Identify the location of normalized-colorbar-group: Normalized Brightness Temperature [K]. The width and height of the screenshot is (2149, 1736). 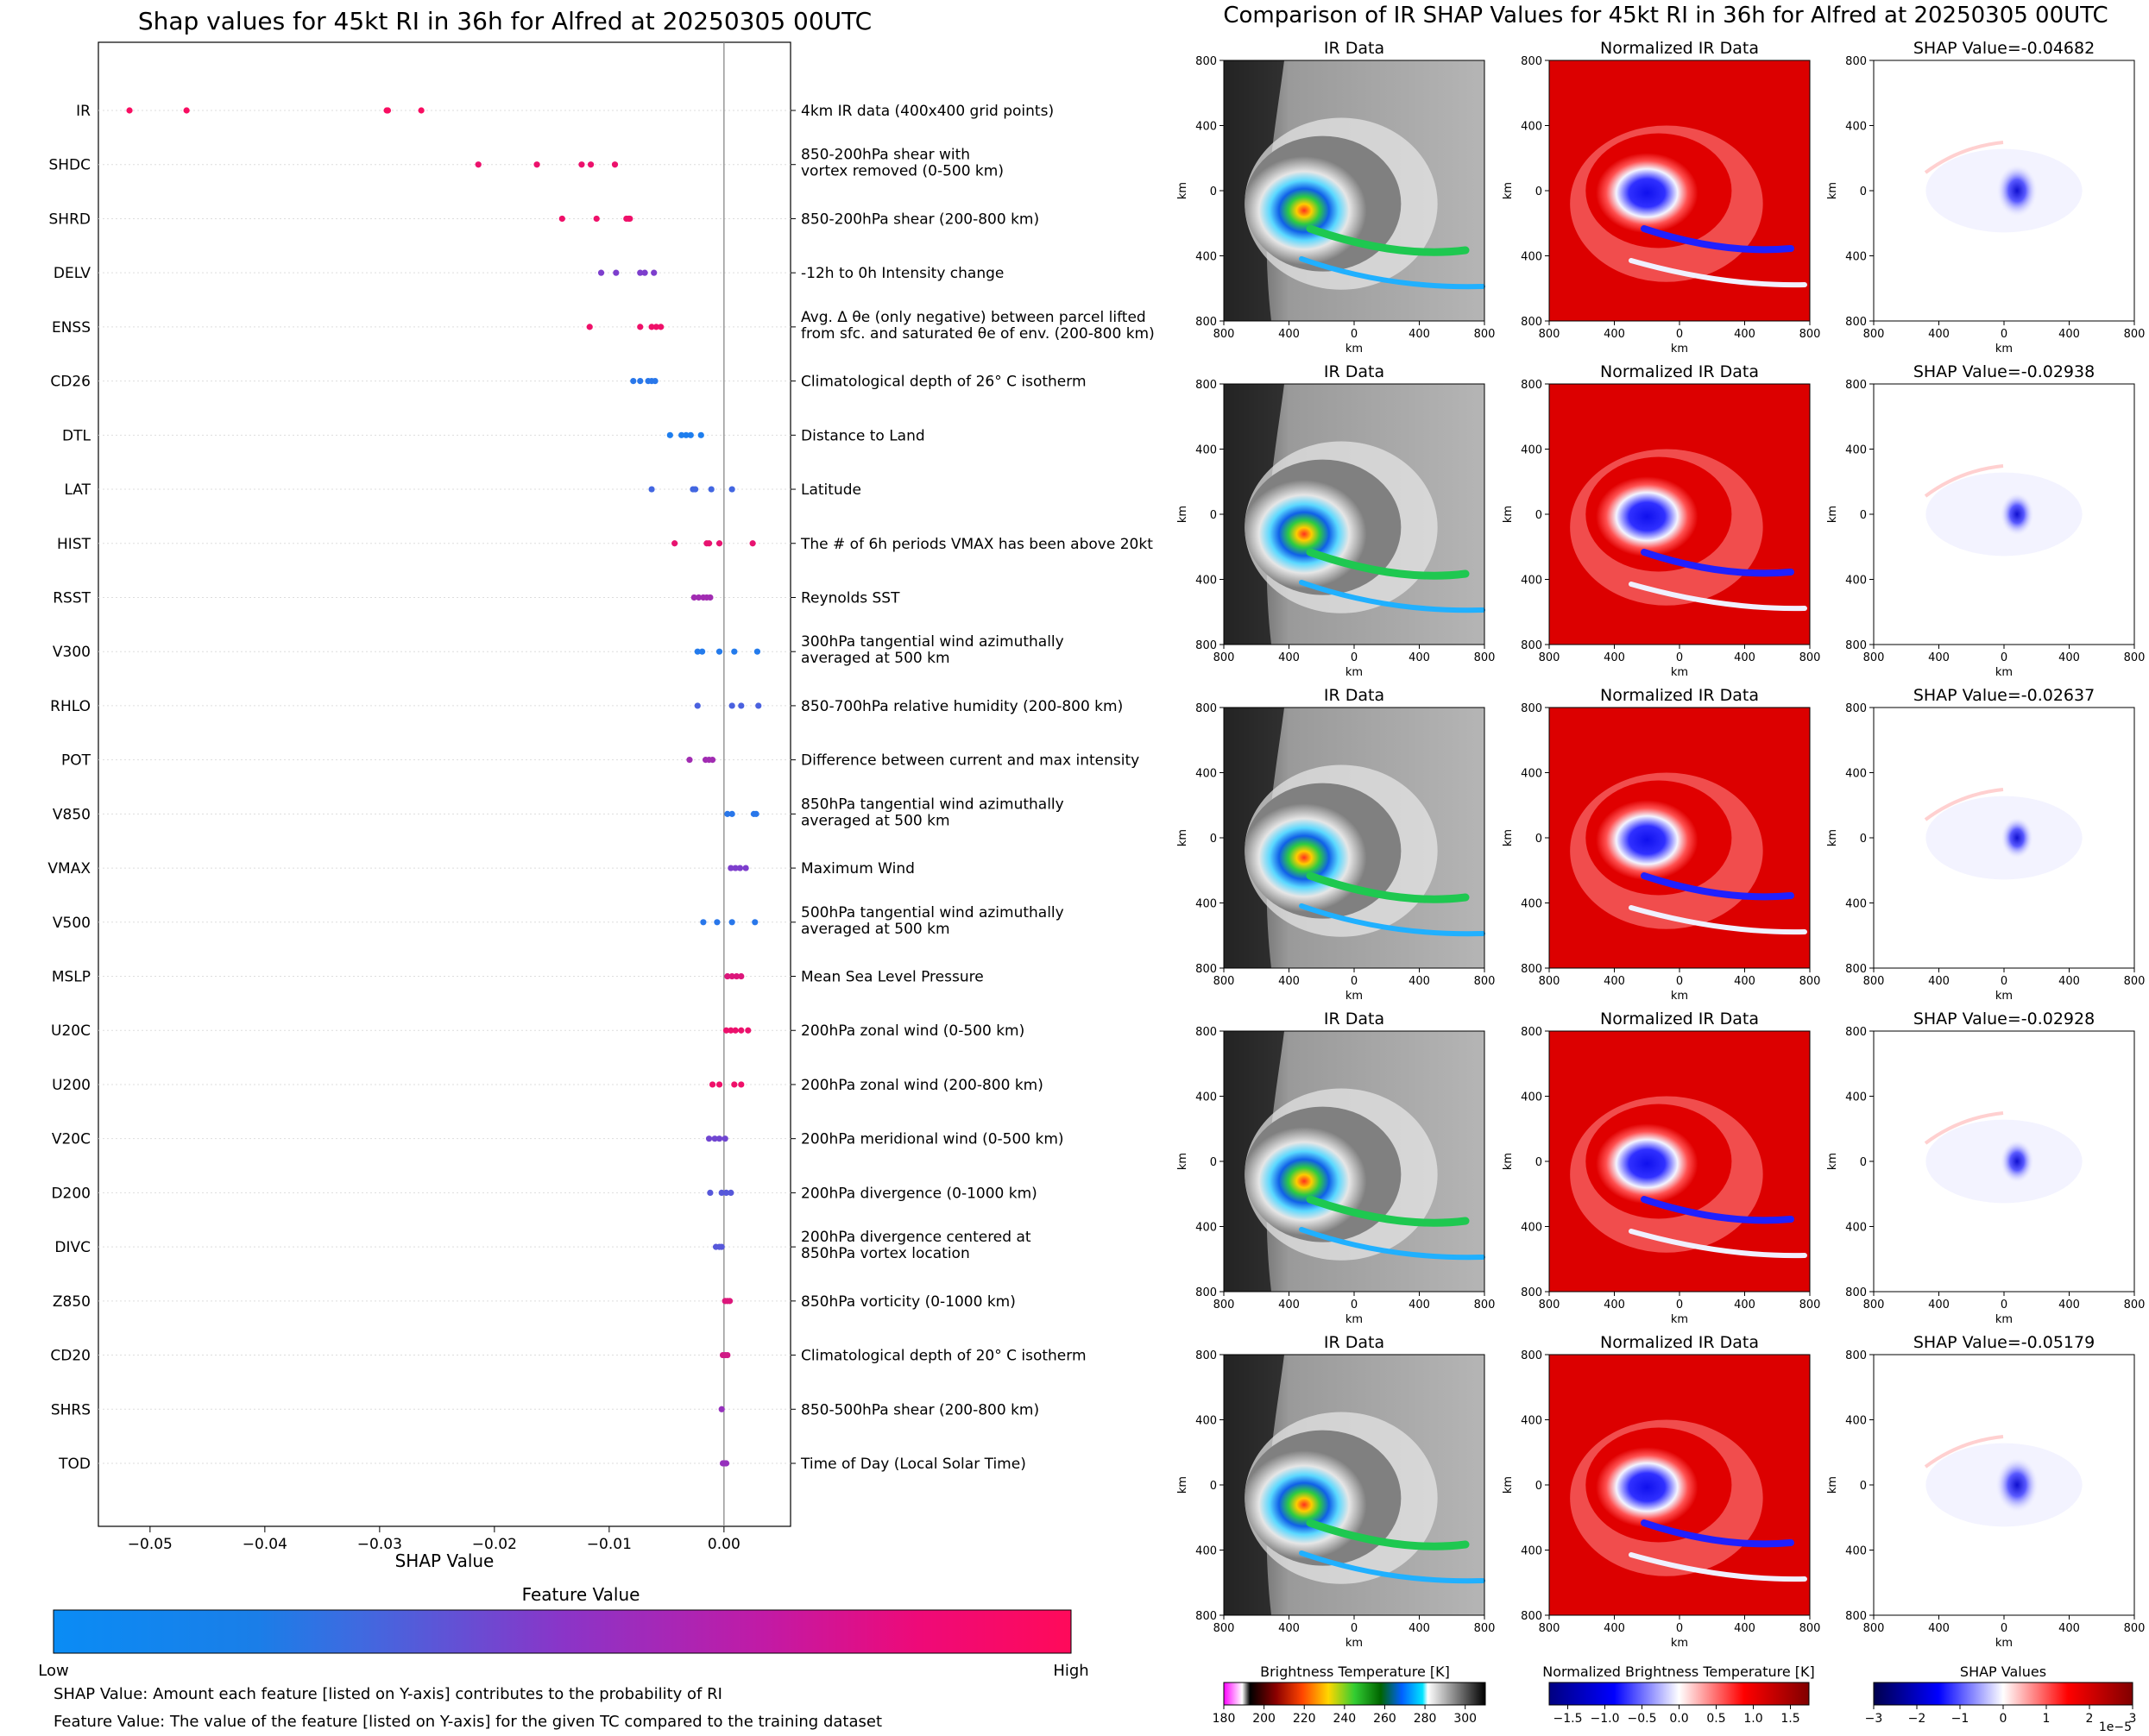
(1678, 1685).